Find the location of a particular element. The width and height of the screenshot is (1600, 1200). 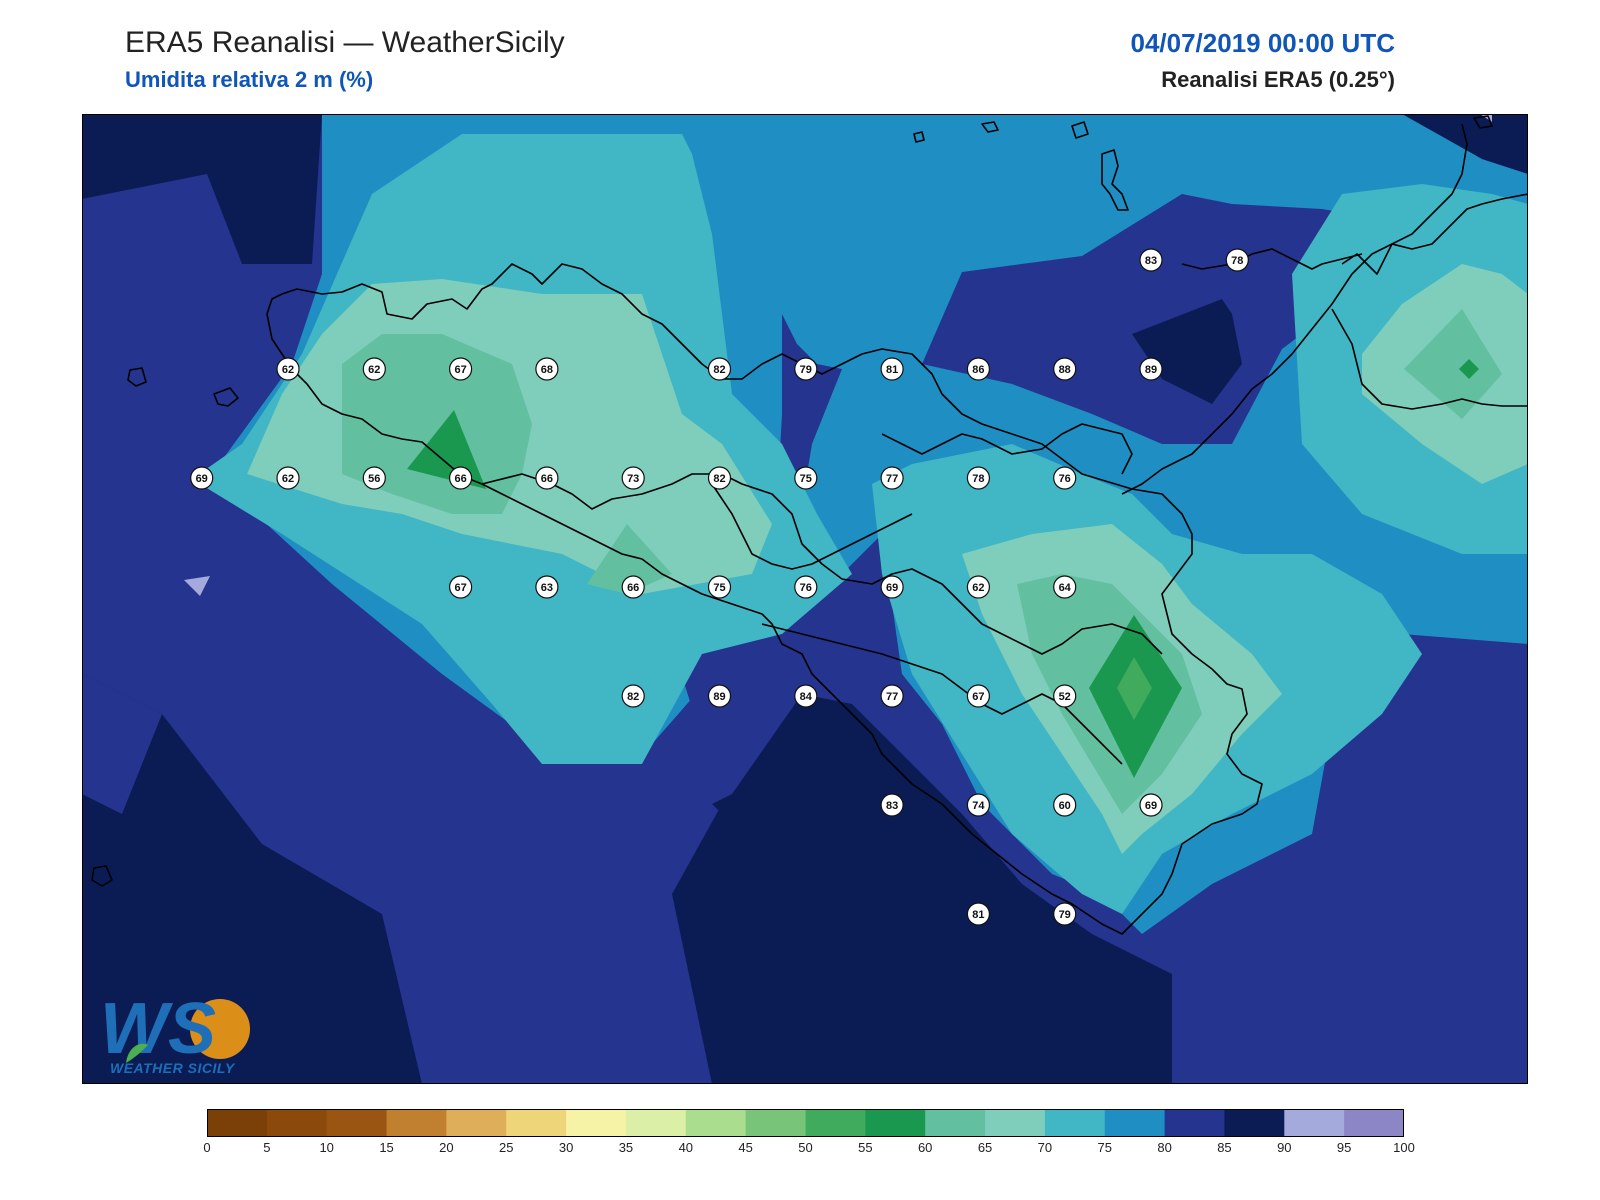

station-value: 63 is located at coordinates (547, 588).